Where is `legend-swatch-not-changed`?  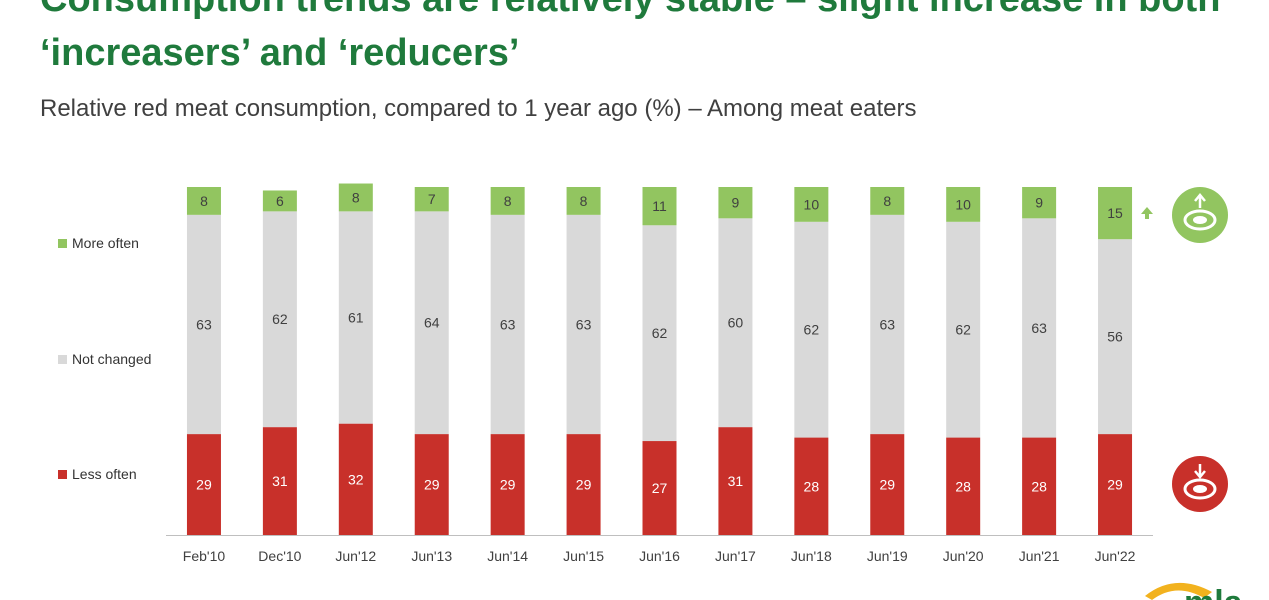 legend-swatch-not-changed is located at coordinates (62, 359).